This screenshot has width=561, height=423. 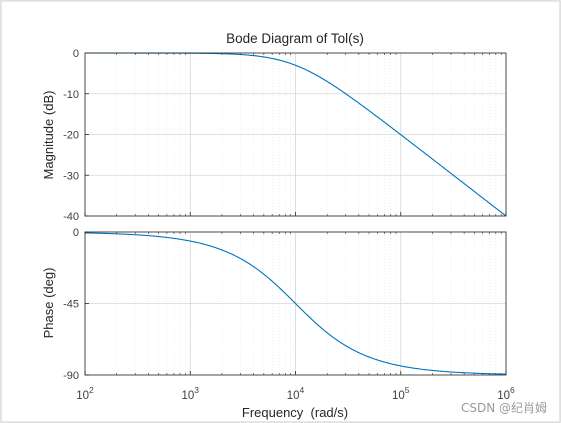 What do you see at coordinates (71, 376) in the screenshot?
I see `y-tick-label: -90` at bounding box center [71, 376].